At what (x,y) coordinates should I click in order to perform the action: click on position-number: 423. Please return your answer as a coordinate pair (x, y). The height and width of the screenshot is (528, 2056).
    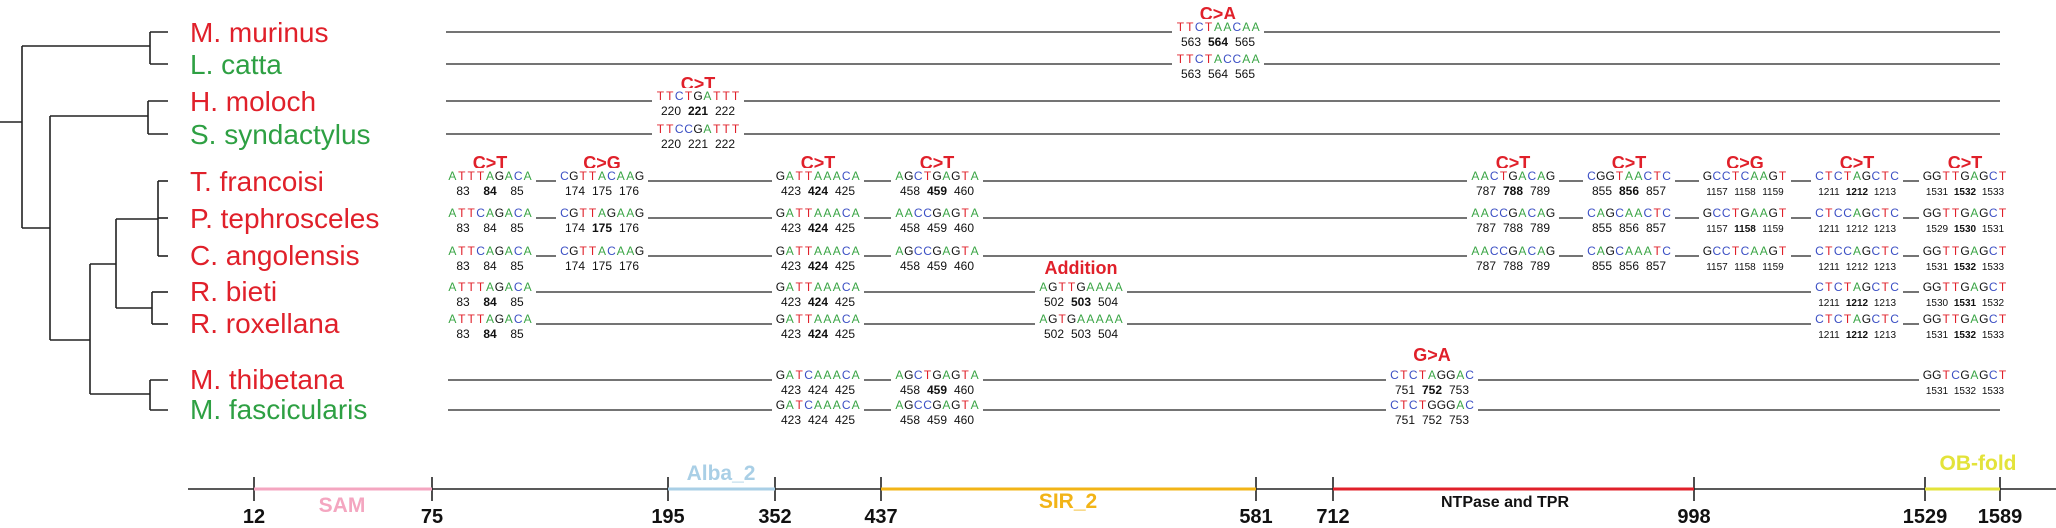
    Looking at the image, I should click on (791, 390).